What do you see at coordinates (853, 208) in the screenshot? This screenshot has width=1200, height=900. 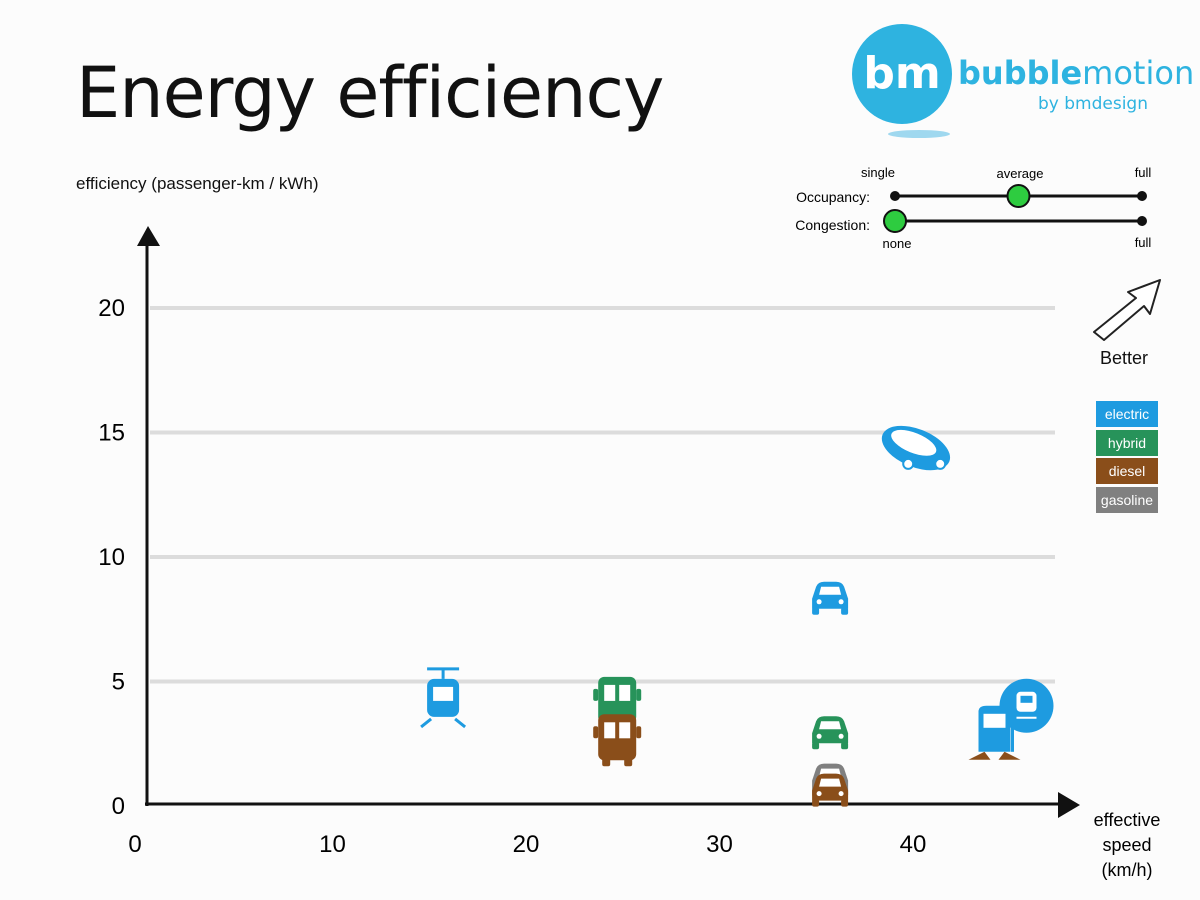 I see `controls-panel: single Occupancy: Congestion: none` at bounding box center [853, 208].